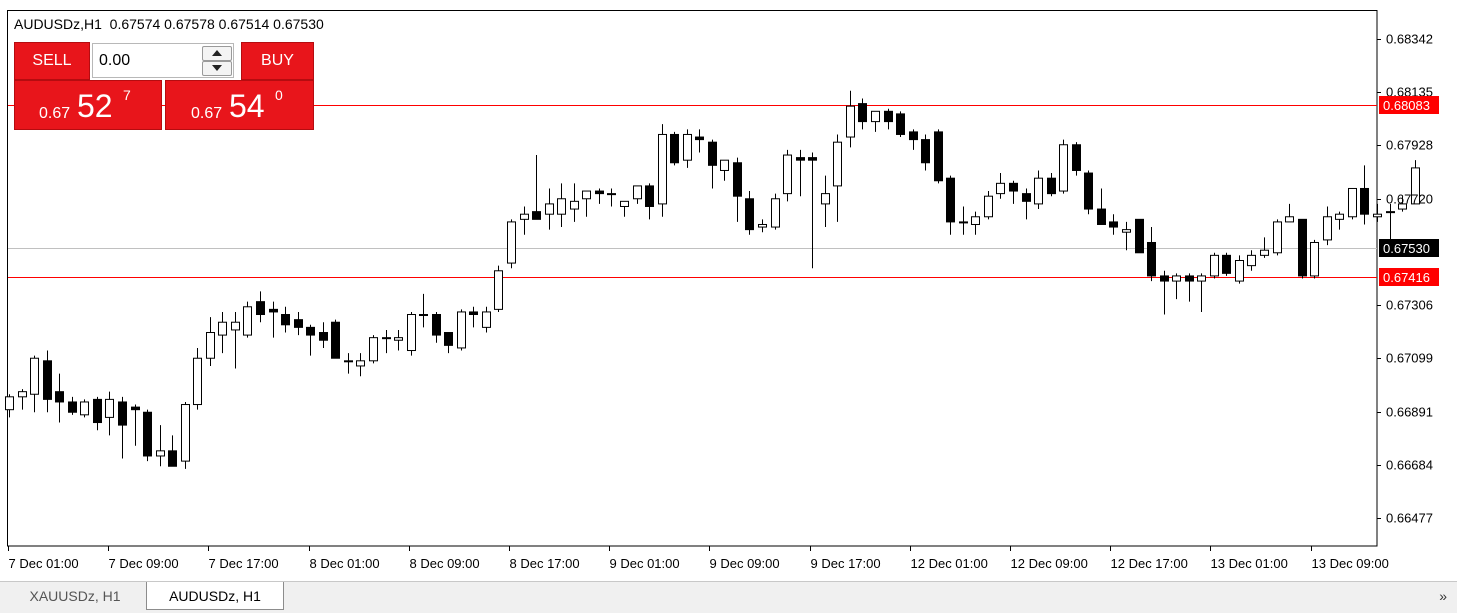 The width and height of the screenshot is (1457, 613). Describe the element at coordinates (52, 61) in the screenshot. I see `sell-button: SELL` at that location.